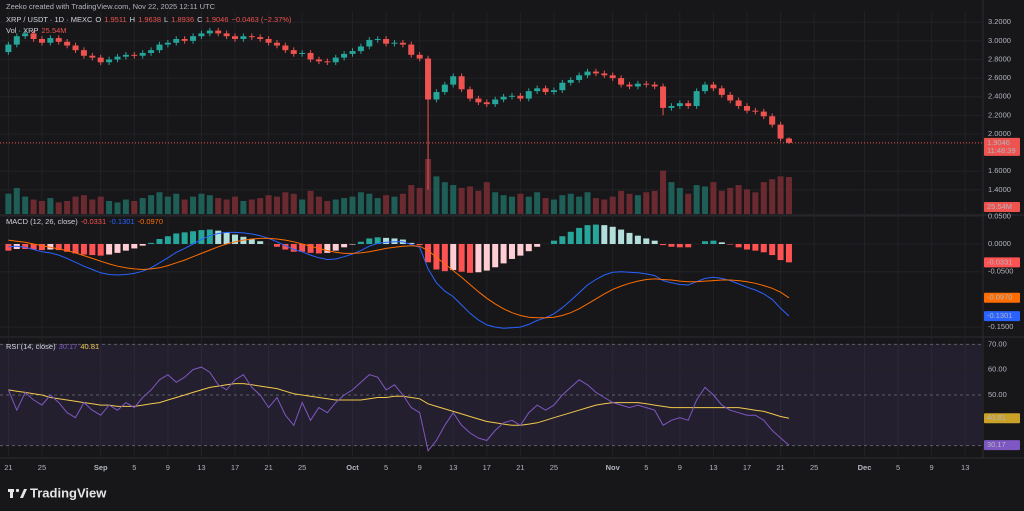 The image size is (1024, 511). Describe the element at coordinates (115, 19) in the screenshot. I see `open: 1.9511` at that location.